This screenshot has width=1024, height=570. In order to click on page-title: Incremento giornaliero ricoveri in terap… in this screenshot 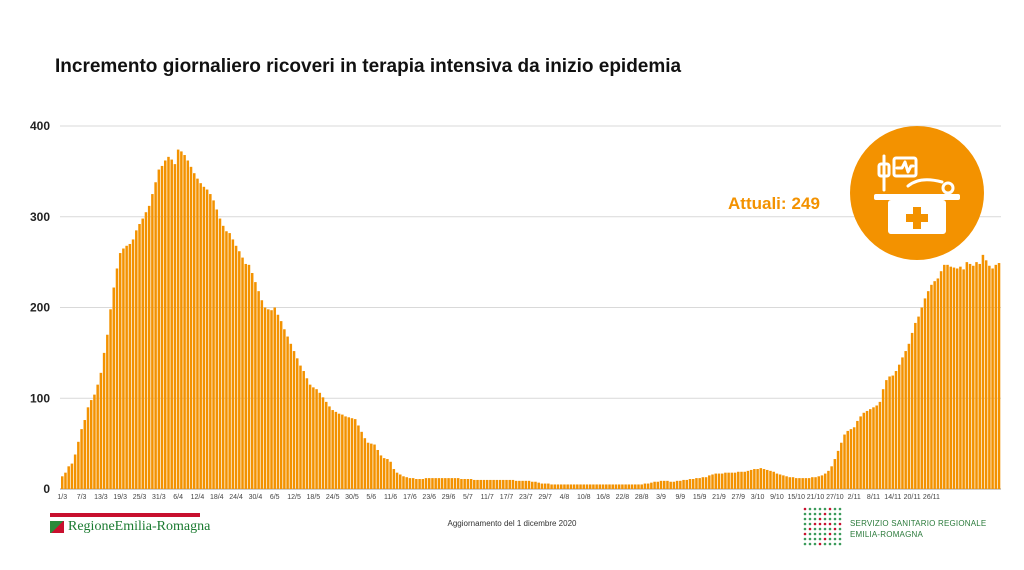, I will do `click(368, 66)`.